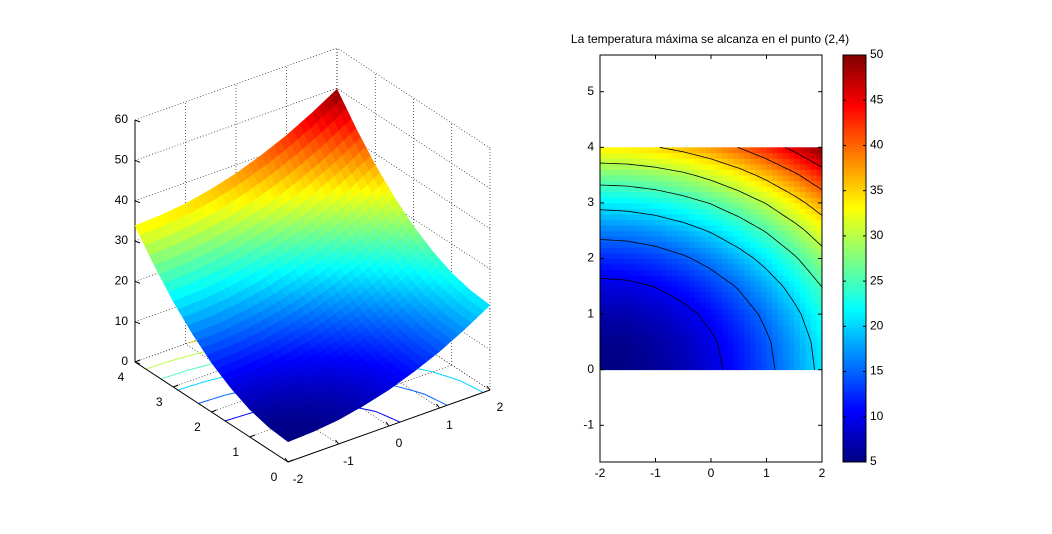 This screenshot has width=1052, height=534. Describe the element at coordinates (413, 138) in the screenshot. I see `grid-line` at that location.